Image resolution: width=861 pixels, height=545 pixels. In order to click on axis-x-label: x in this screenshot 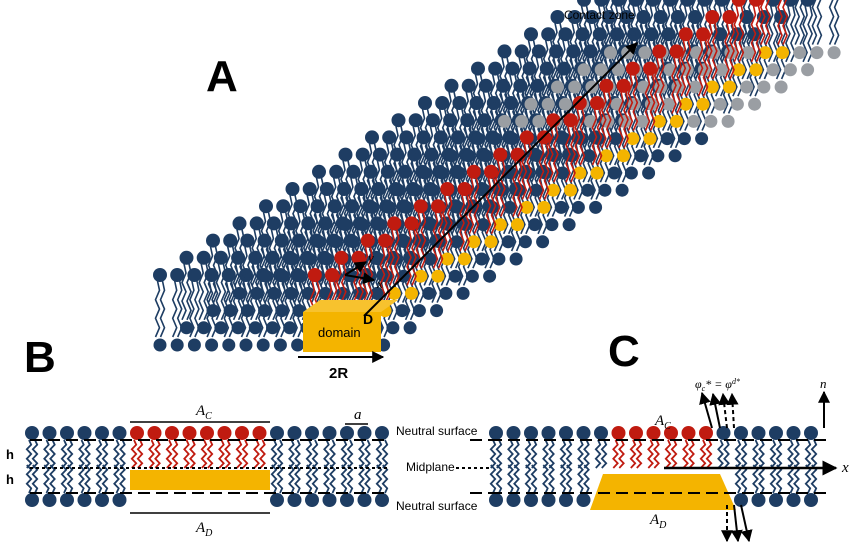, I will do `click(379, 283)`.